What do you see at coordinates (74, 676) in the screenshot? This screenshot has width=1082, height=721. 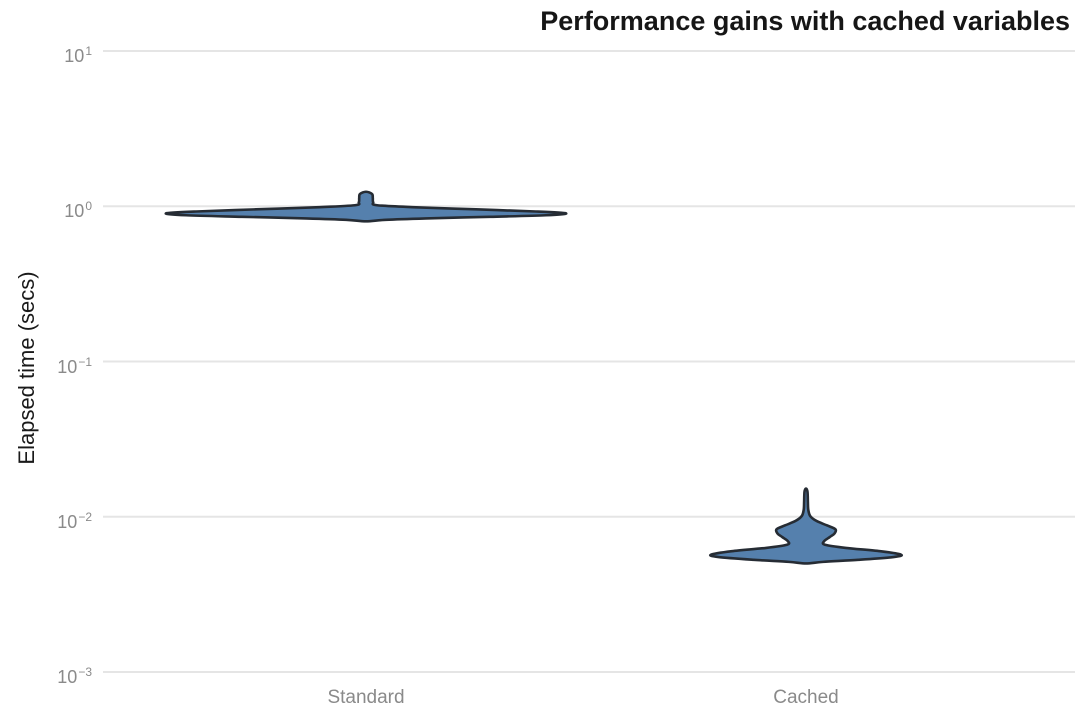 I see `y-tick-label-10e-3: 10⁻³` at bounding box center [74, 676].